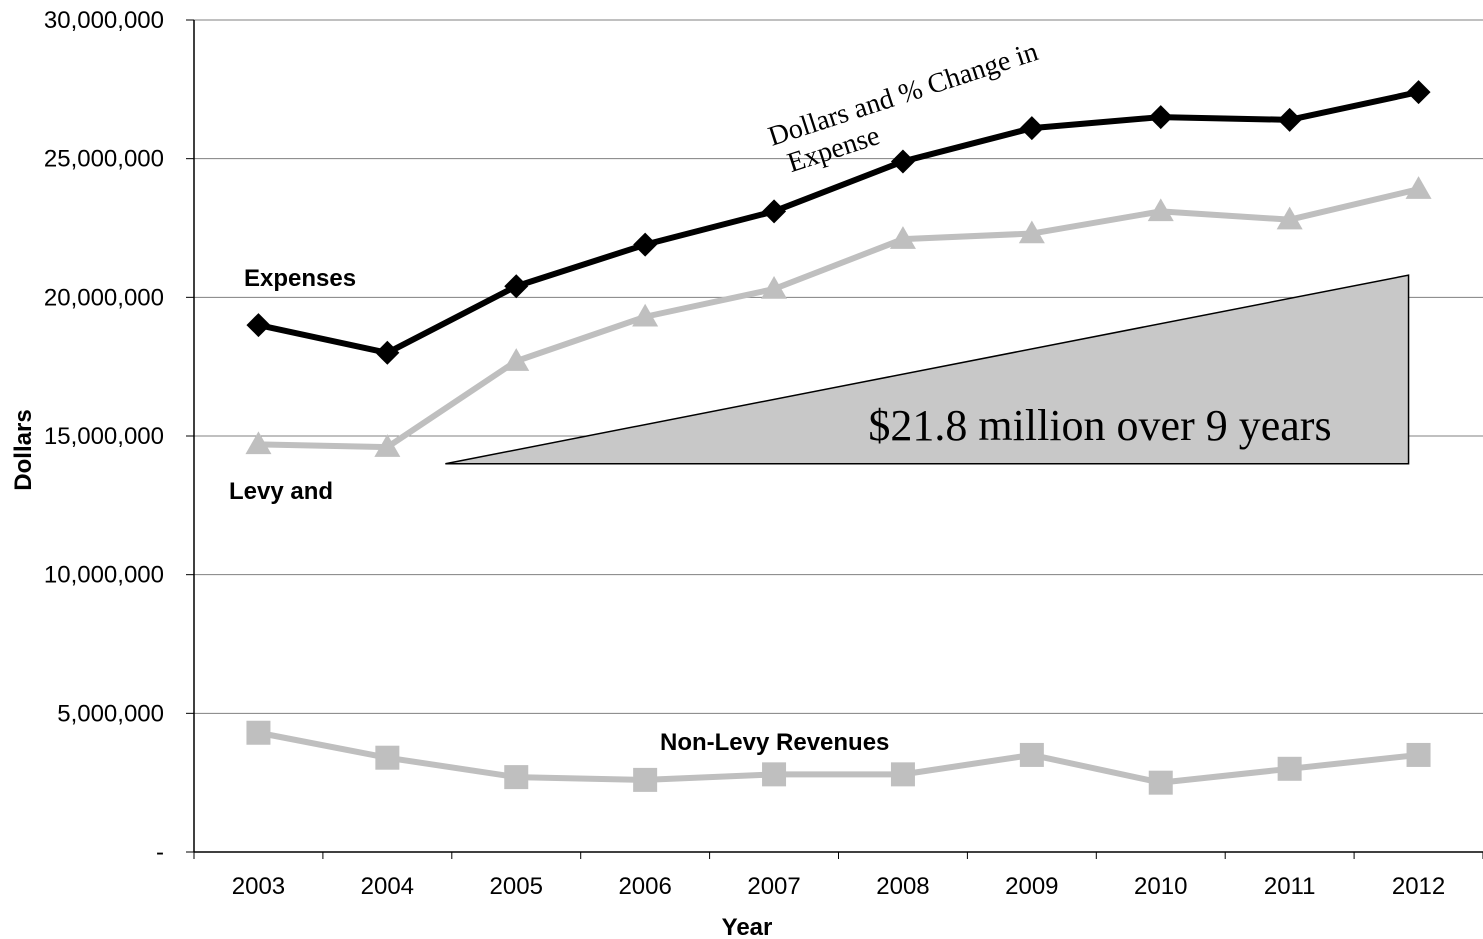  Describe the element at coordinates (902, 886) in the screenshot. I see `x-tick-label: 2008` at that location.